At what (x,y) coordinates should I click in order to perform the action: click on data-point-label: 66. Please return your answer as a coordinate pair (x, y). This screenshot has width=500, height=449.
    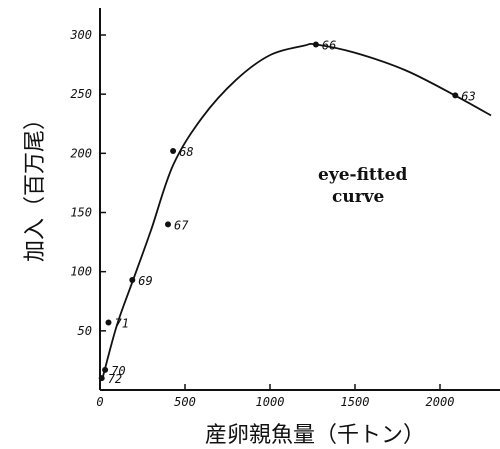
    Looking at the image, I should click on (329, 45).